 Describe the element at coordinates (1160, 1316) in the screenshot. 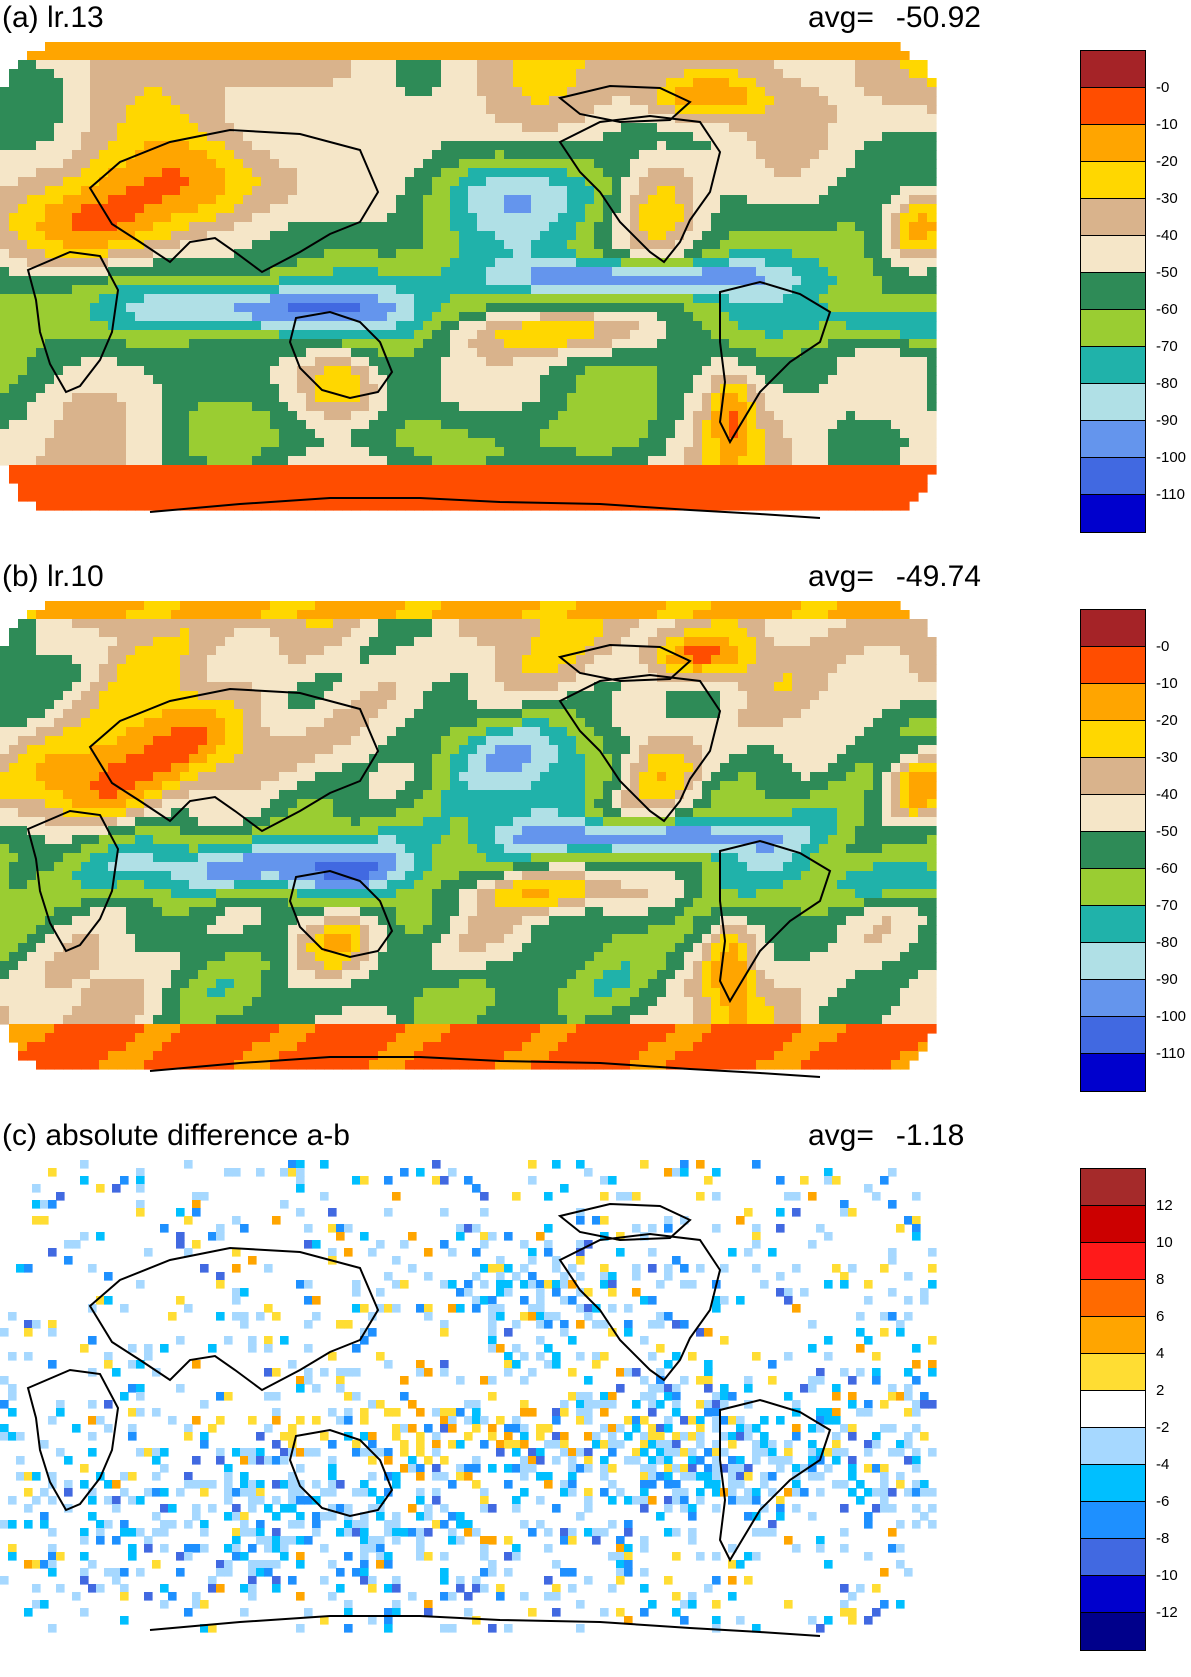

I see `colorbar-tick-label: 6` at that location.